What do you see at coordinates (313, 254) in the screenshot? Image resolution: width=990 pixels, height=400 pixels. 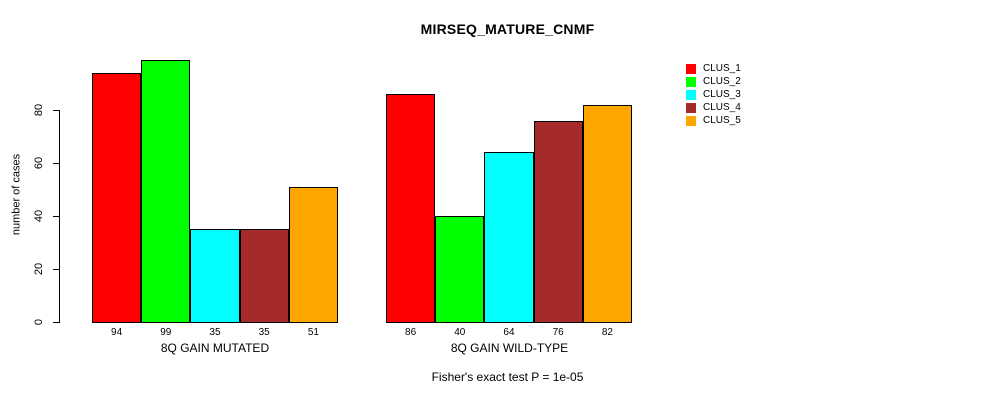 I see `bar-clus_5-group1` at bounding box center [313, 254].